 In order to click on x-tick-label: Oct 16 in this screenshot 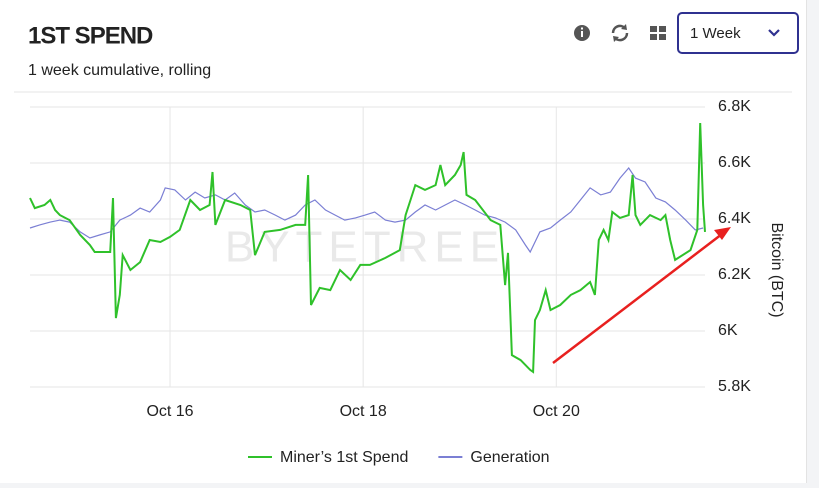, I will do `click(169, 411)`.